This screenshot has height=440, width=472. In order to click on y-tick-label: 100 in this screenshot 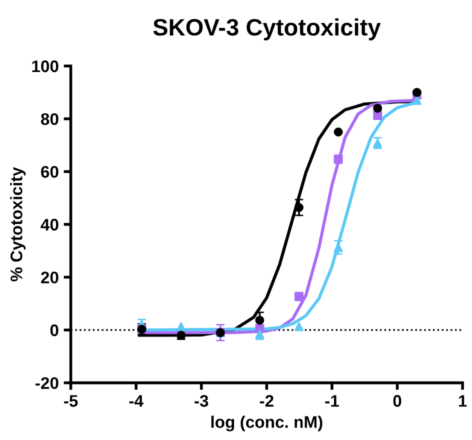, I will do `click(45, 66)`.